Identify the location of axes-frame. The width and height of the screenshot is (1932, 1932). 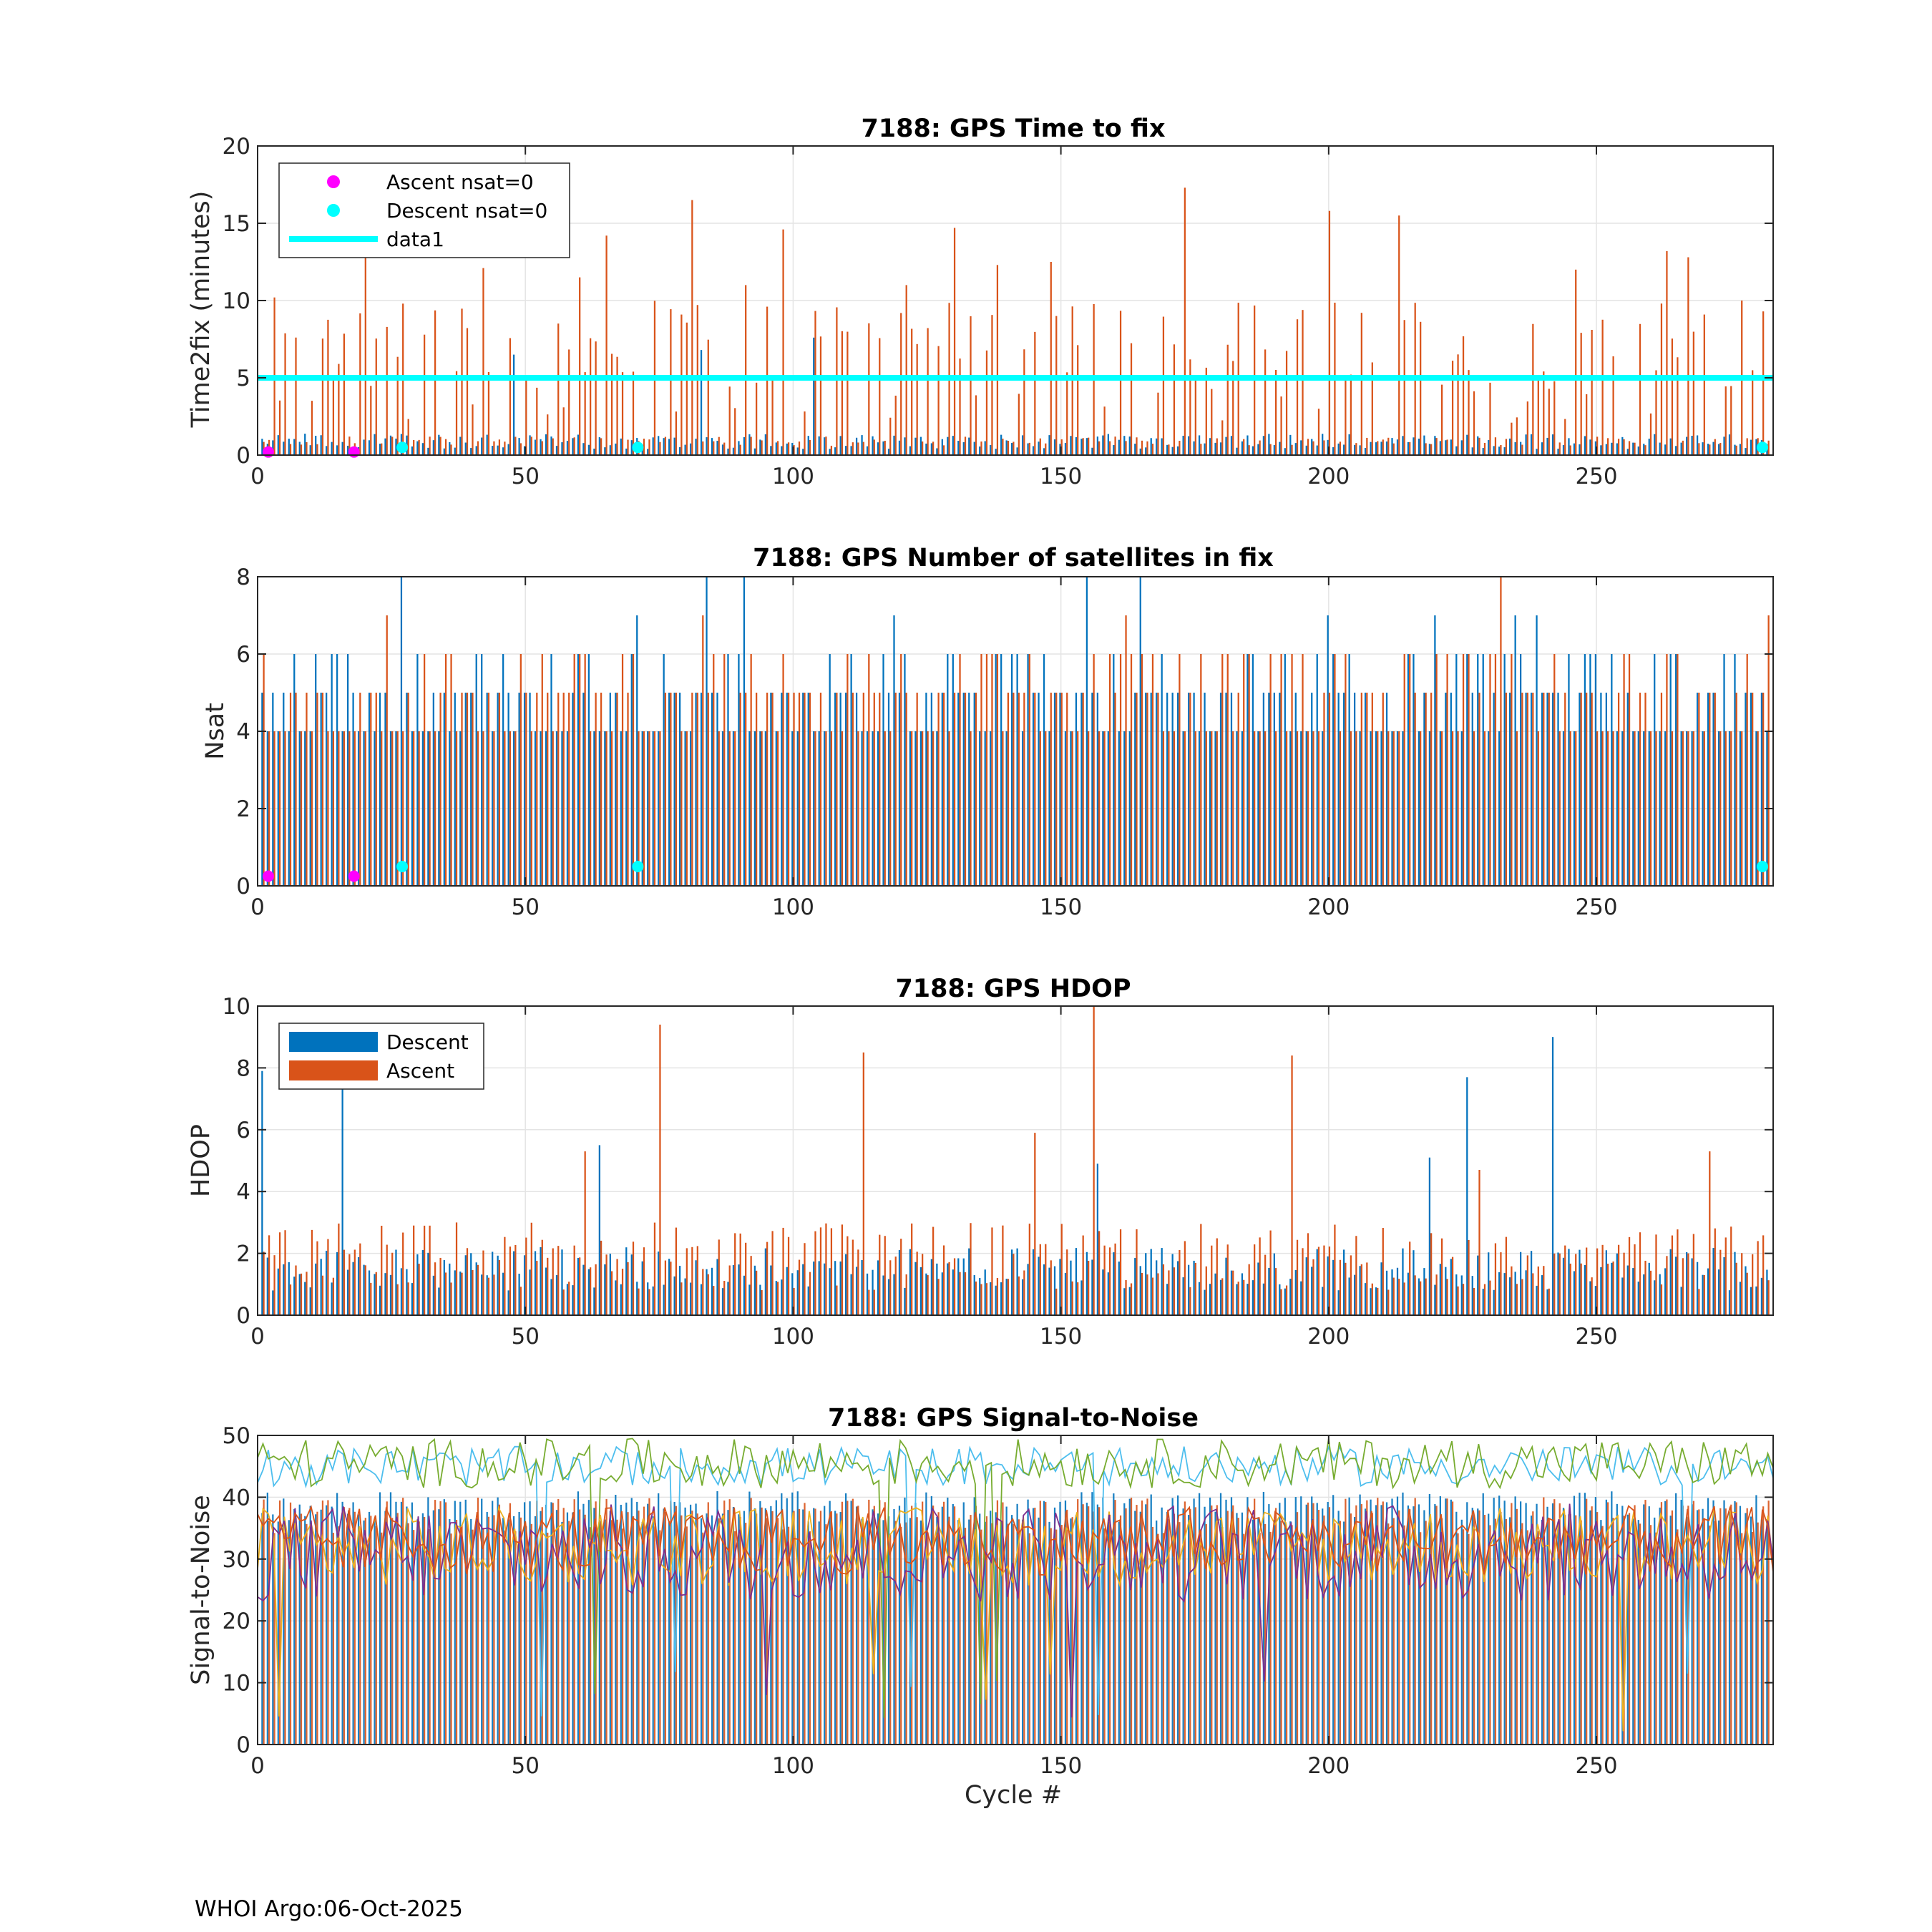
(1015, 1160).